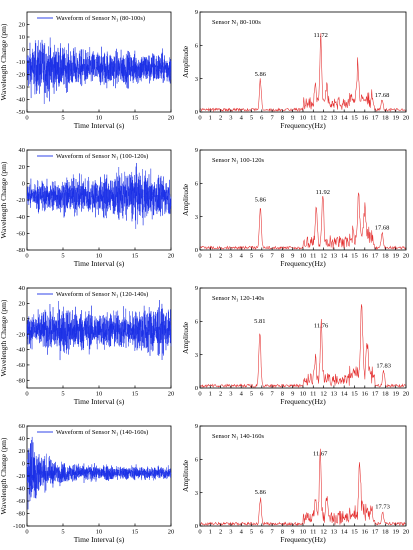 The width and height of the screenshot is (413, 550). Describe the element at coordinates (210, 532) in the screenshot. I see `x-tick-label: 1` at that location.